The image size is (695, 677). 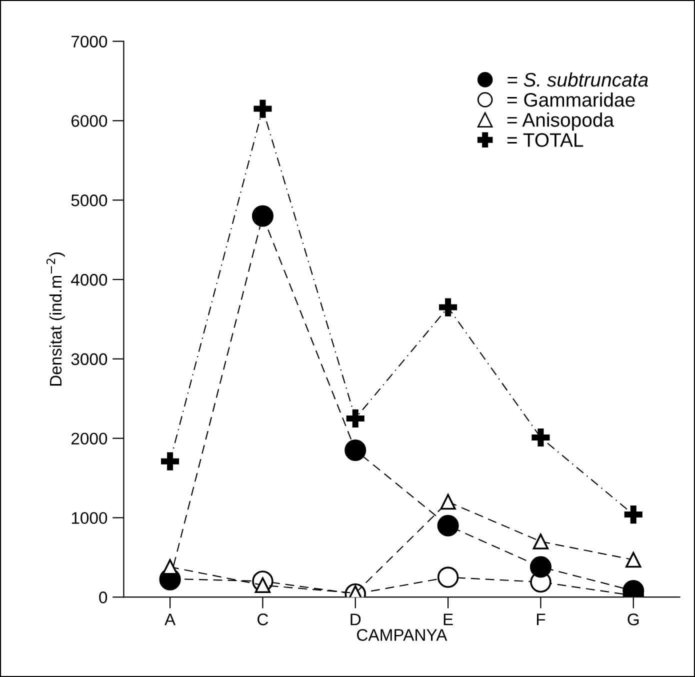 What do you see at coordinates (89, 280) in the screenshot?
I see `y-tick-label: 4000` at bounding box center [89, 280].